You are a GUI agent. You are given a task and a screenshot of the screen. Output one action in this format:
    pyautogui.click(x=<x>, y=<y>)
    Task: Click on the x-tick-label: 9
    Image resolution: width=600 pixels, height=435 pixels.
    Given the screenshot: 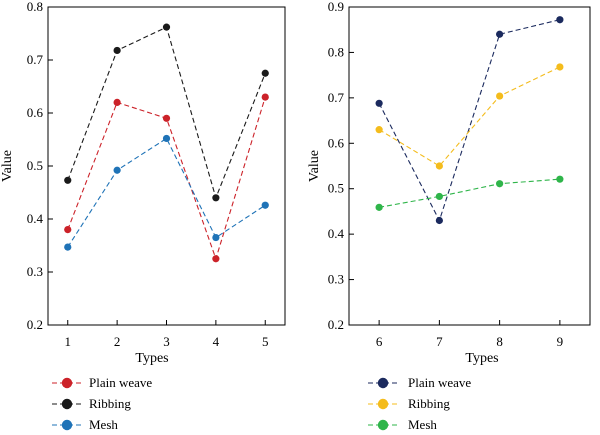 What is the action you would take?
    pyautogui.click(x=560, y=341)
    